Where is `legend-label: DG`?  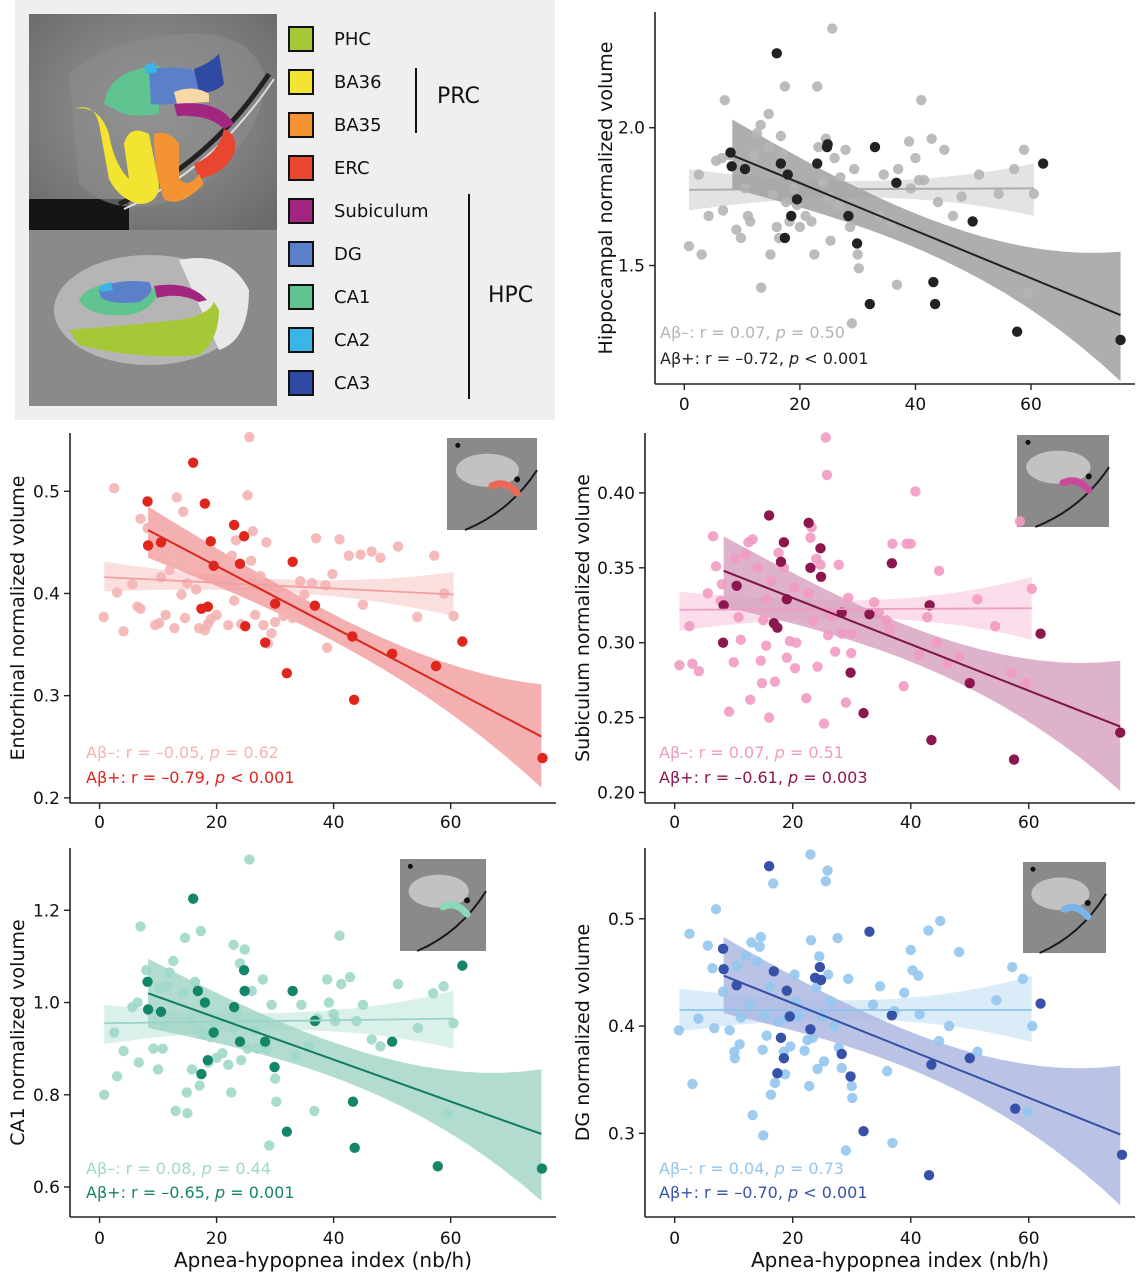 legend-label: DG is located at coordinates (348, 254).